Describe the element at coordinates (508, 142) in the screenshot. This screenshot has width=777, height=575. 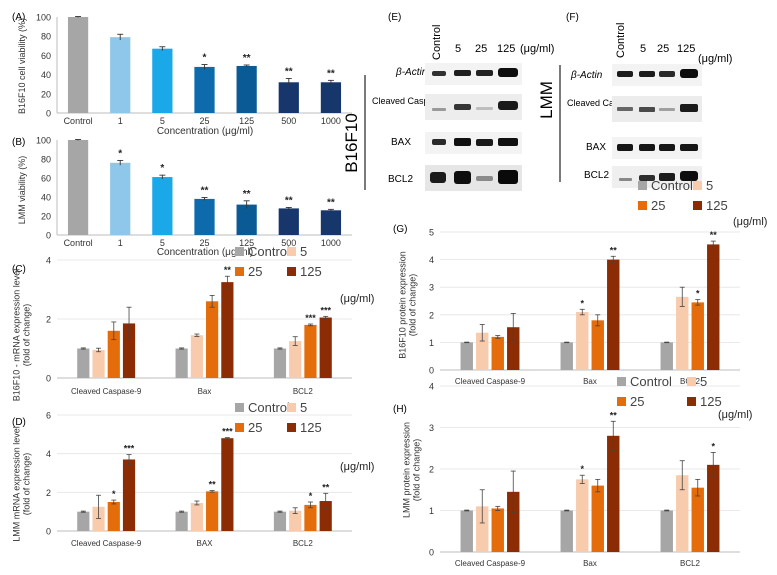
I see `blot-e-bax-band` at that location.